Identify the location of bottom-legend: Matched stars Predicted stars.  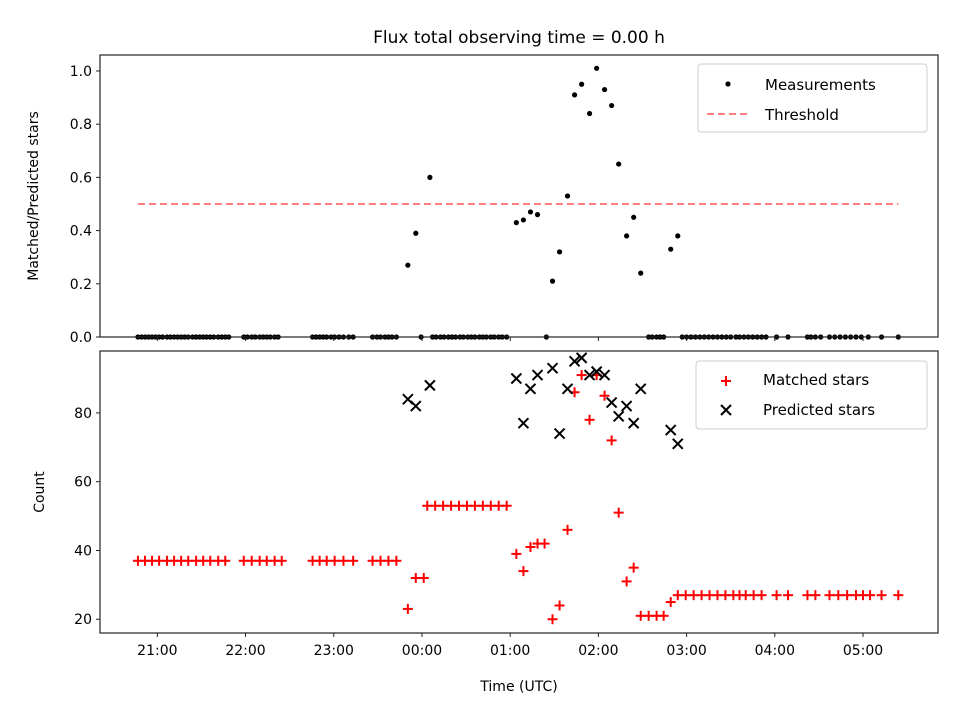
(811, 395).